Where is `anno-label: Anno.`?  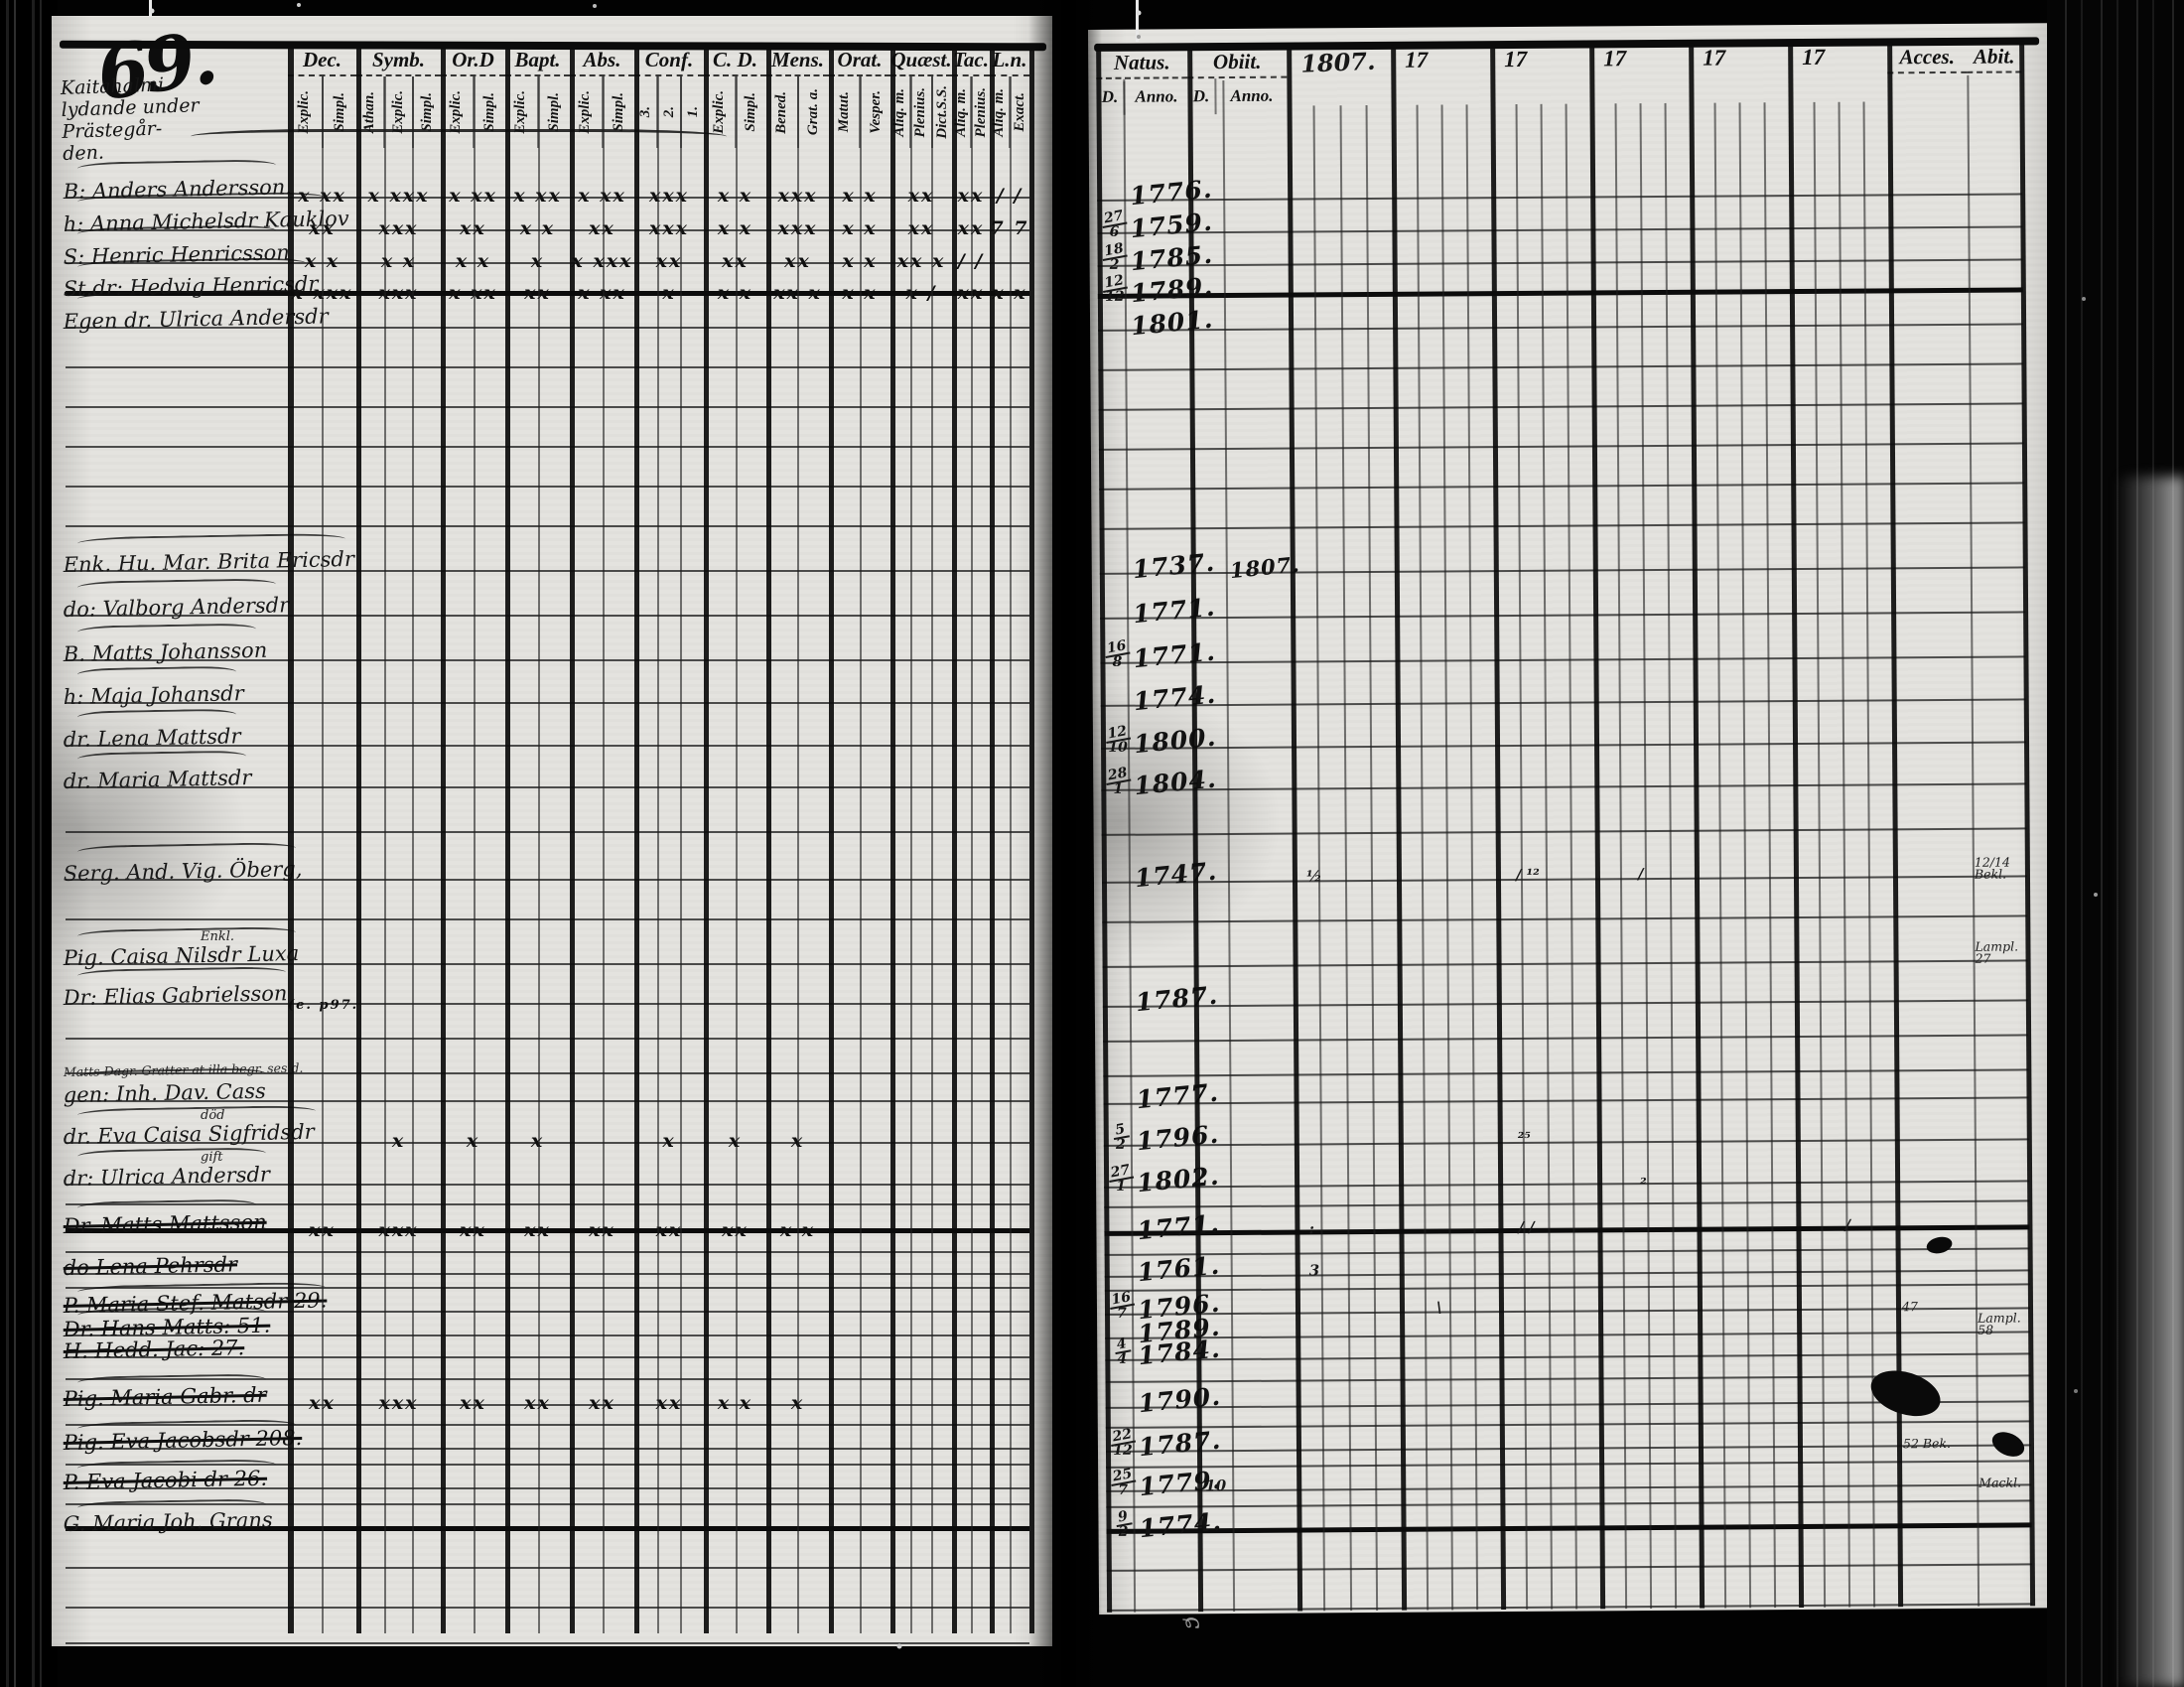 anno-label: Anno. is located at coordinates (1252, 95).